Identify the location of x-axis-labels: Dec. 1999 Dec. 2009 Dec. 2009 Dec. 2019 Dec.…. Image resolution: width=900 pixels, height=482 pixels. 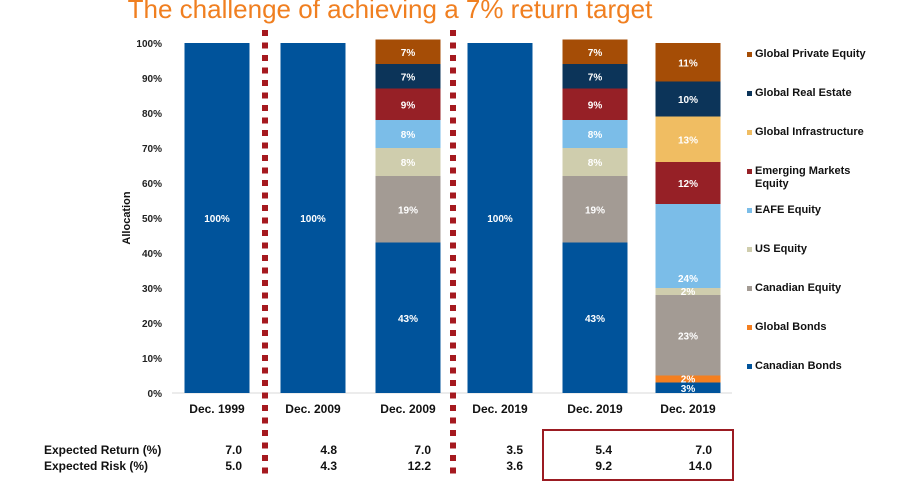
(452, 409).